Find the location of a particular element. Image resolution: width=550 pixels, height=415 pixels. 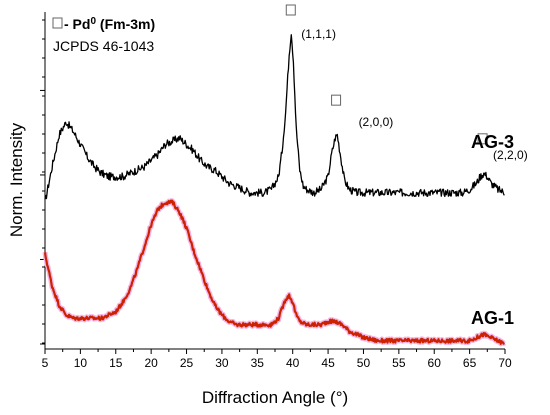

x-tick-label: 30 is located at coordinates (222, 363).